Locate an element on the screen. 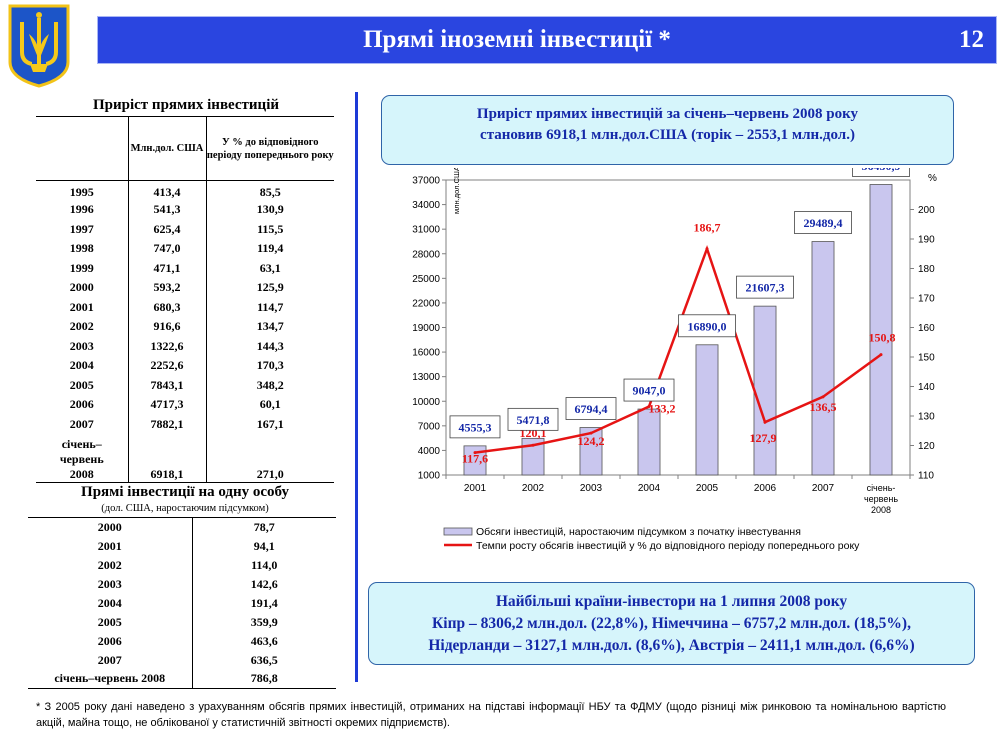 The height and width of the screenshot is (741, 1002). line-value-label: 117,6 is located at coordinates (475, 459).